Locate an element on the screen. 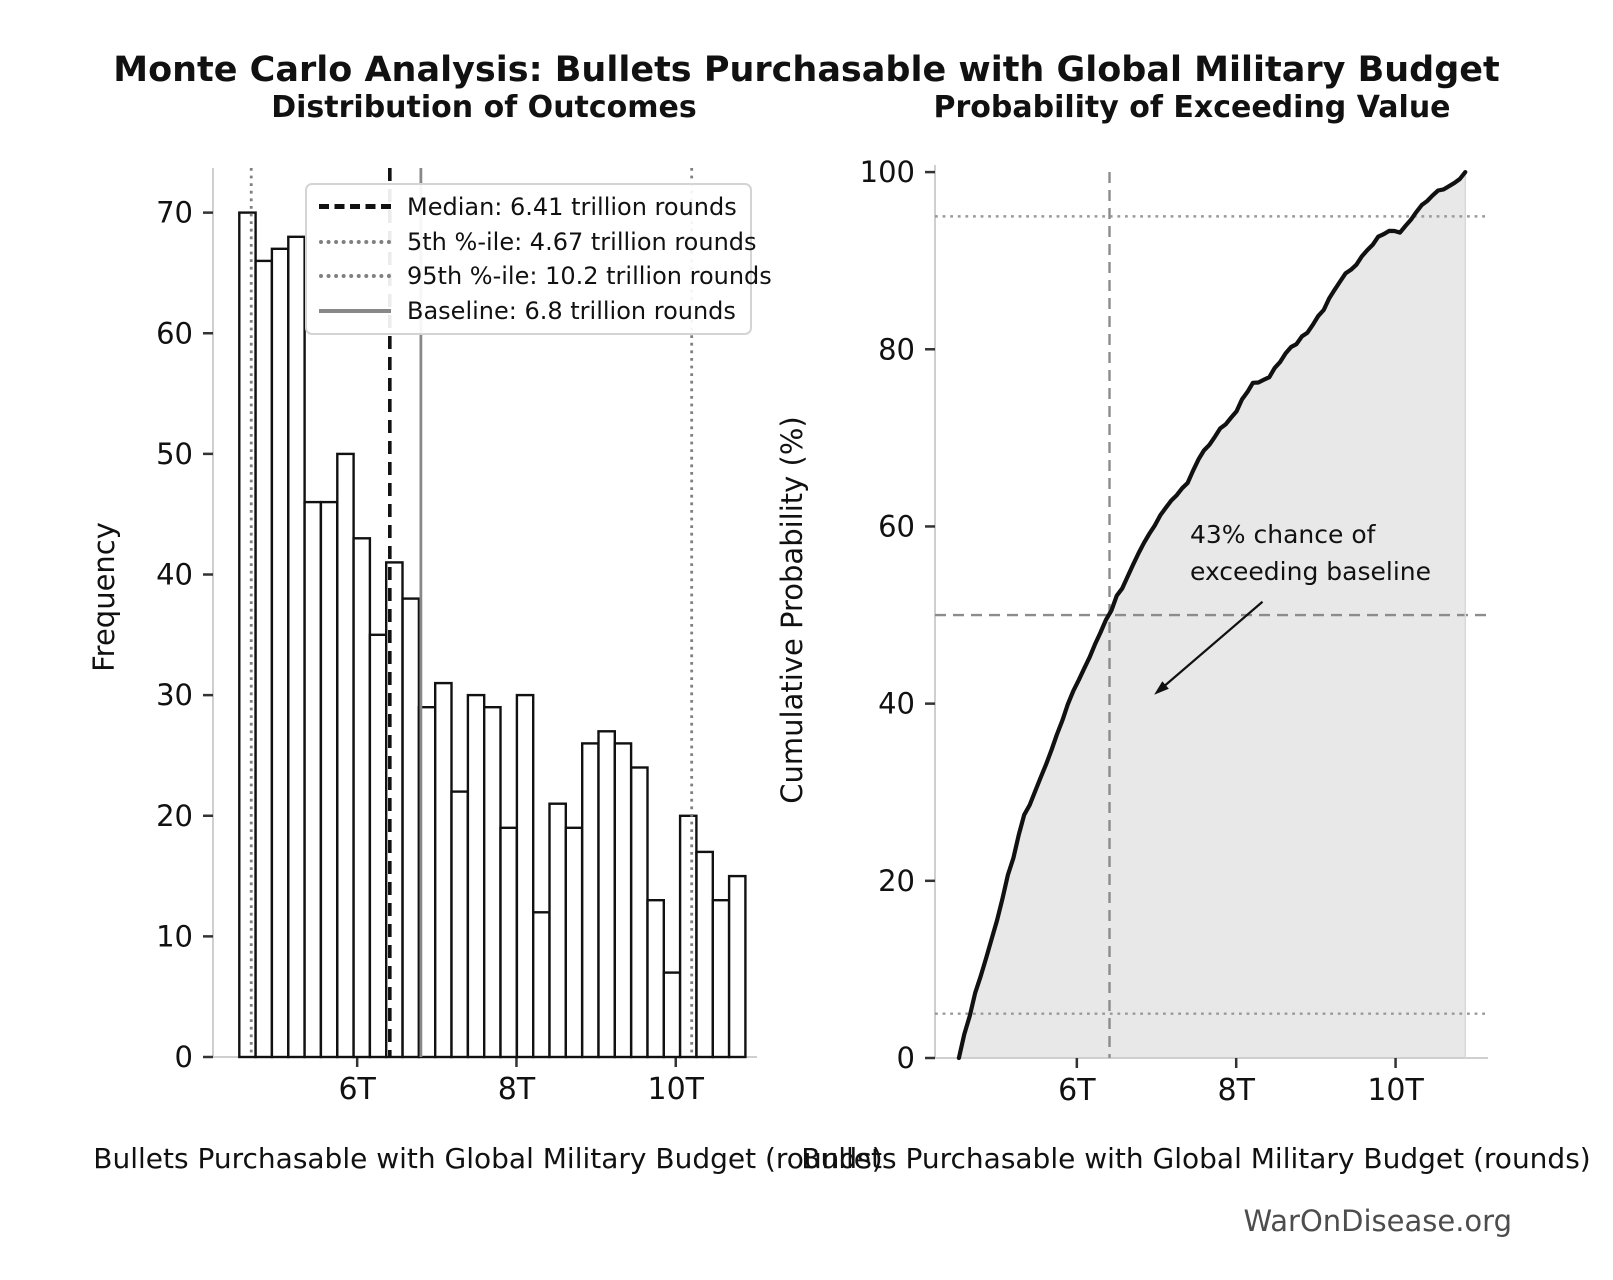  histogram-y-tick-label: 40 is located at coordinates (174, 575).